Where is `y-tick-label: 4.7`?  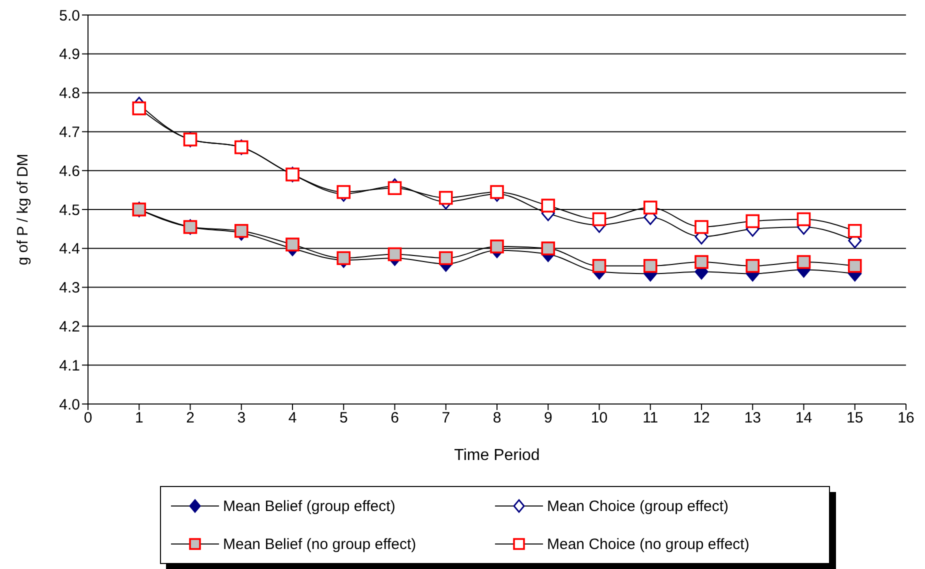
y-tick-label: 4.7 is located at coordinates (69, 133).